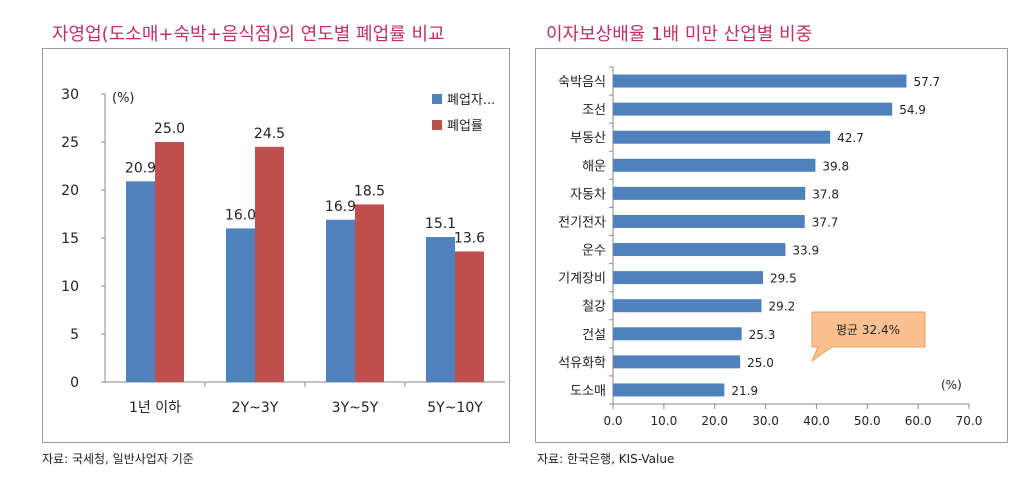  Describe the element at coordinates (825, 222) in the screenshot. I see `bar-data-label: 37.7` at that location.